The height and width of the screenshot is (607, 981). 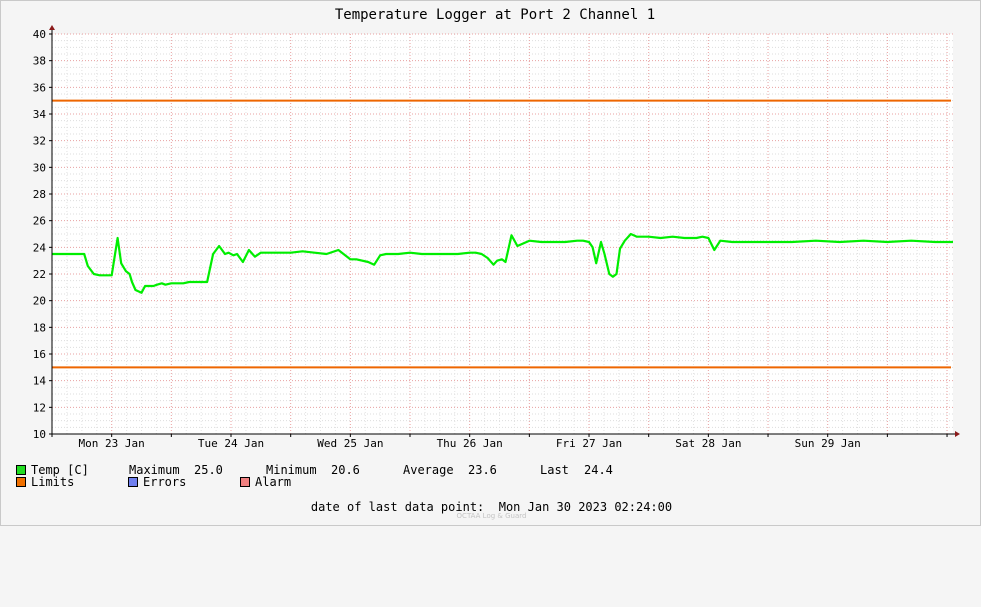 I want to click on y-tick-label: 26, so click(x=39, y=221).